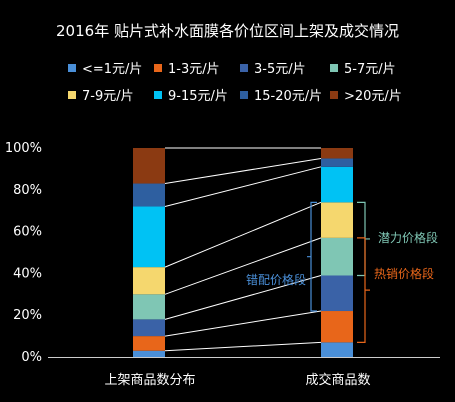 The image size is (455, 402). What do you see at coordinates (280, 69) in the screenshot?
I see `legend-label: 3-5元/片` at bounding box center [280, 69].